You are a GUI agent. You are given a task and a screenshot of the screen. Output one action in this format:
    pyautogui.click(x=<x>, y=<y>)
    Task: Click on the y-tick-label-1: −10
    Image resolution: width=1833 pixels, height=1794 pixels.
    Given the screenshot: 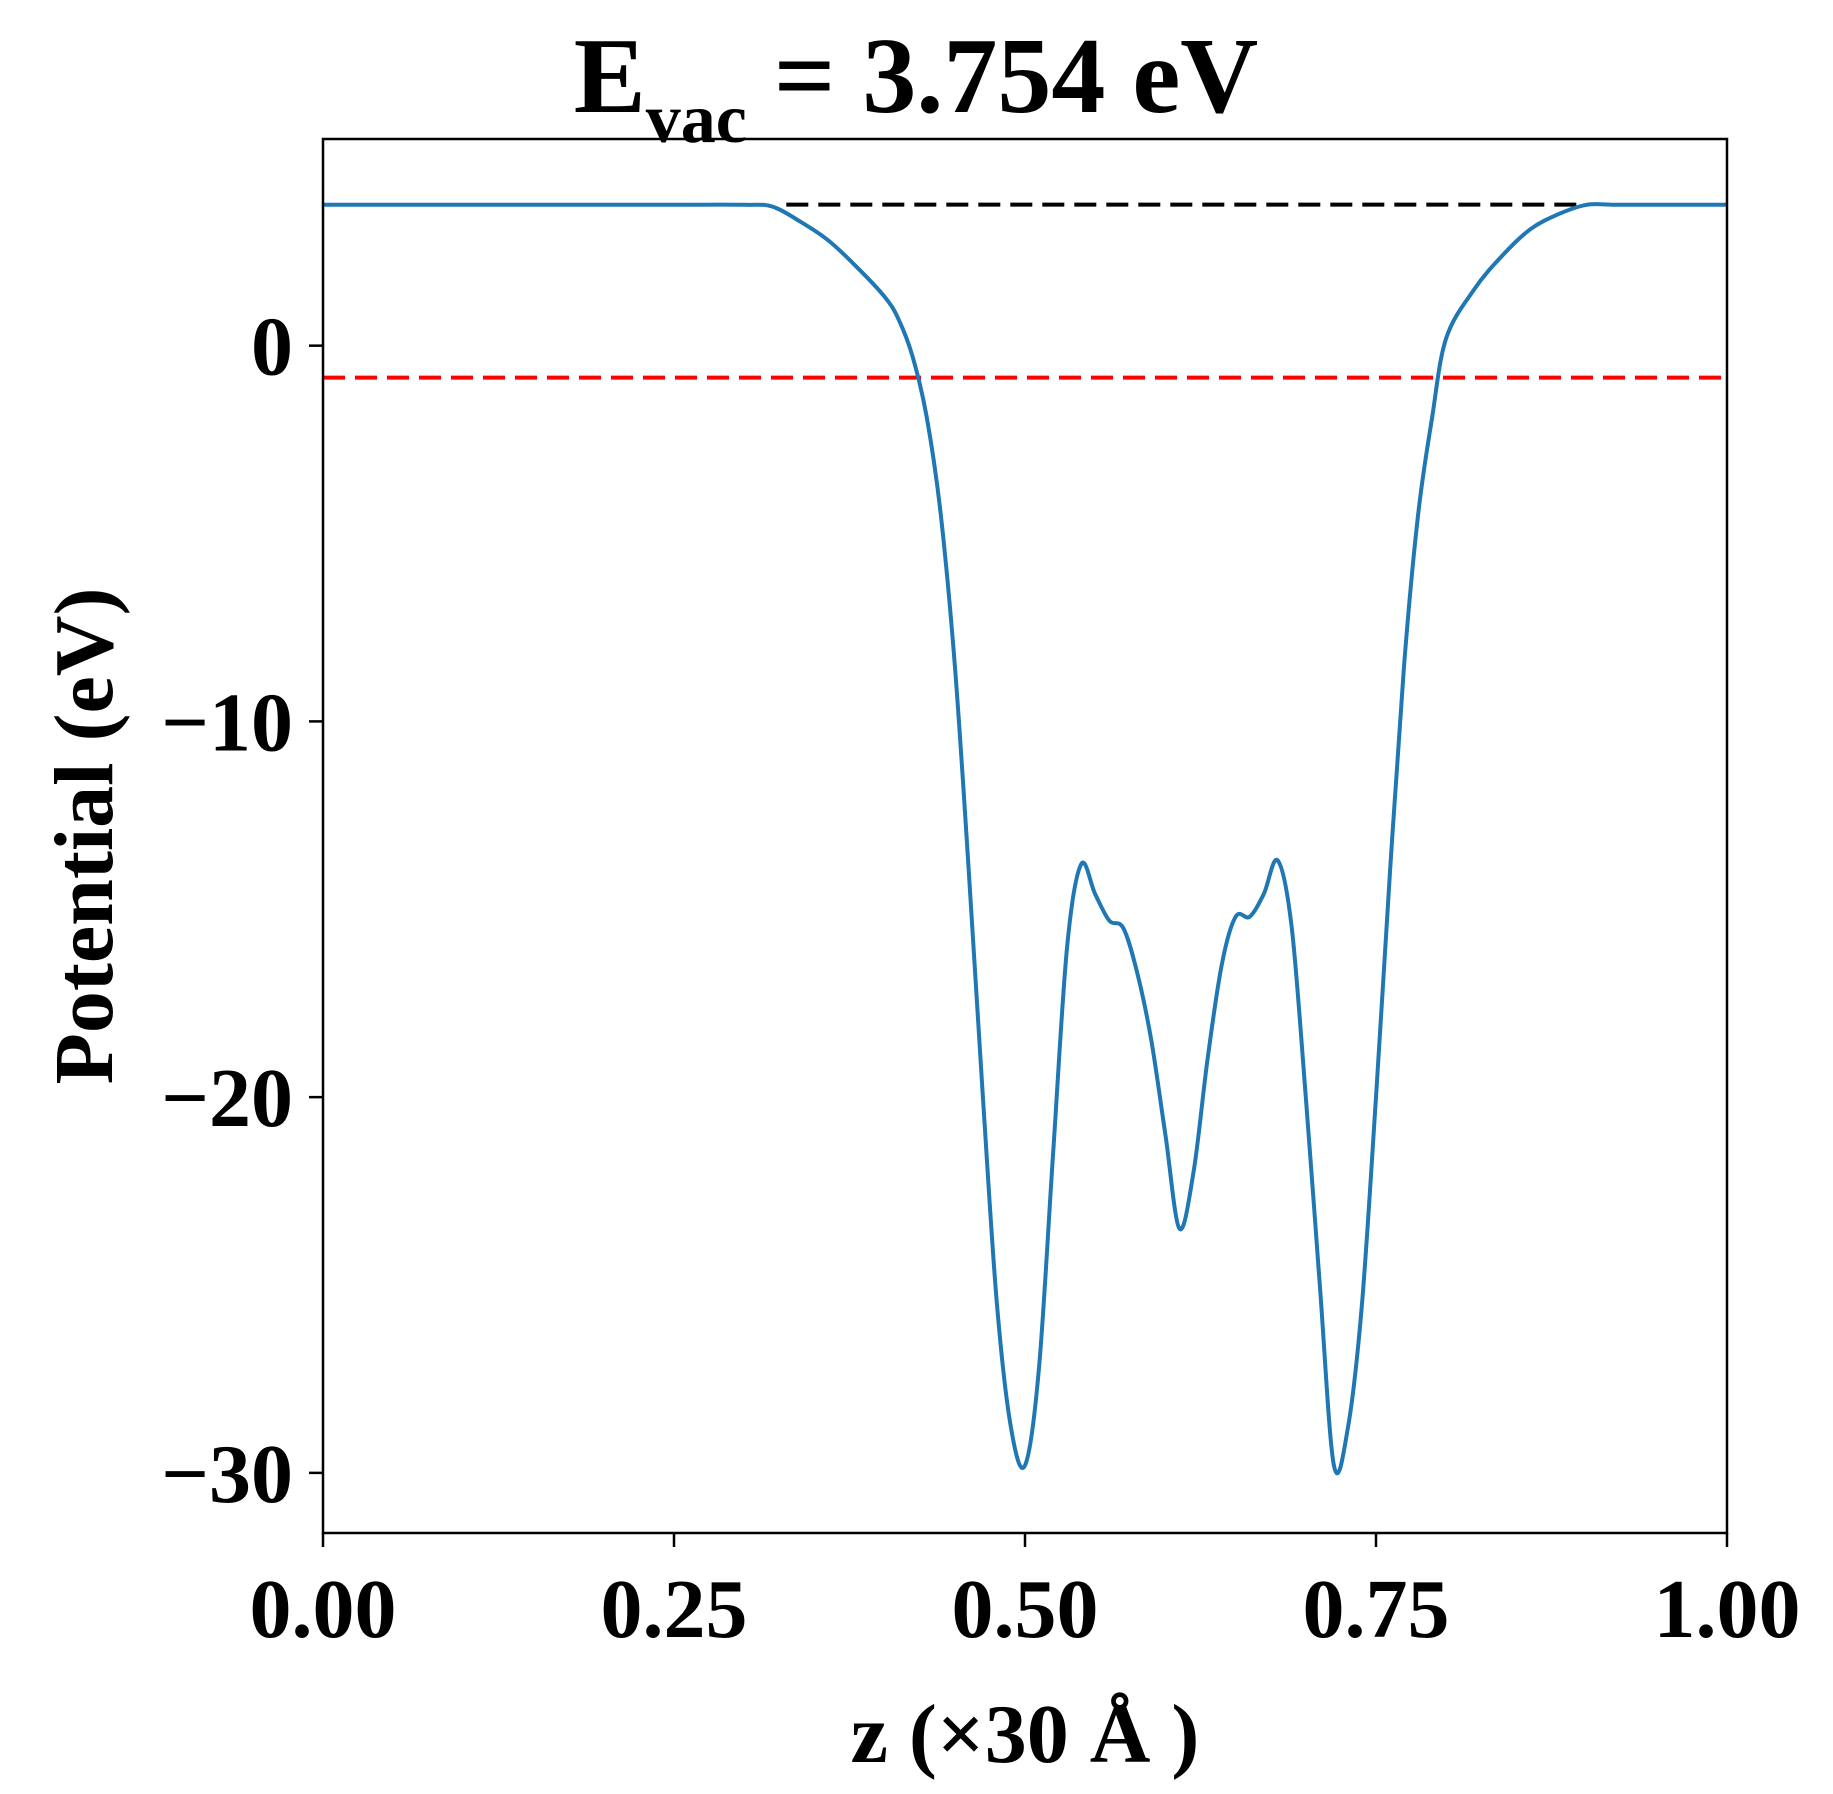 What is the action you would take?
    pyautogui.click(x=227, y=722)
    